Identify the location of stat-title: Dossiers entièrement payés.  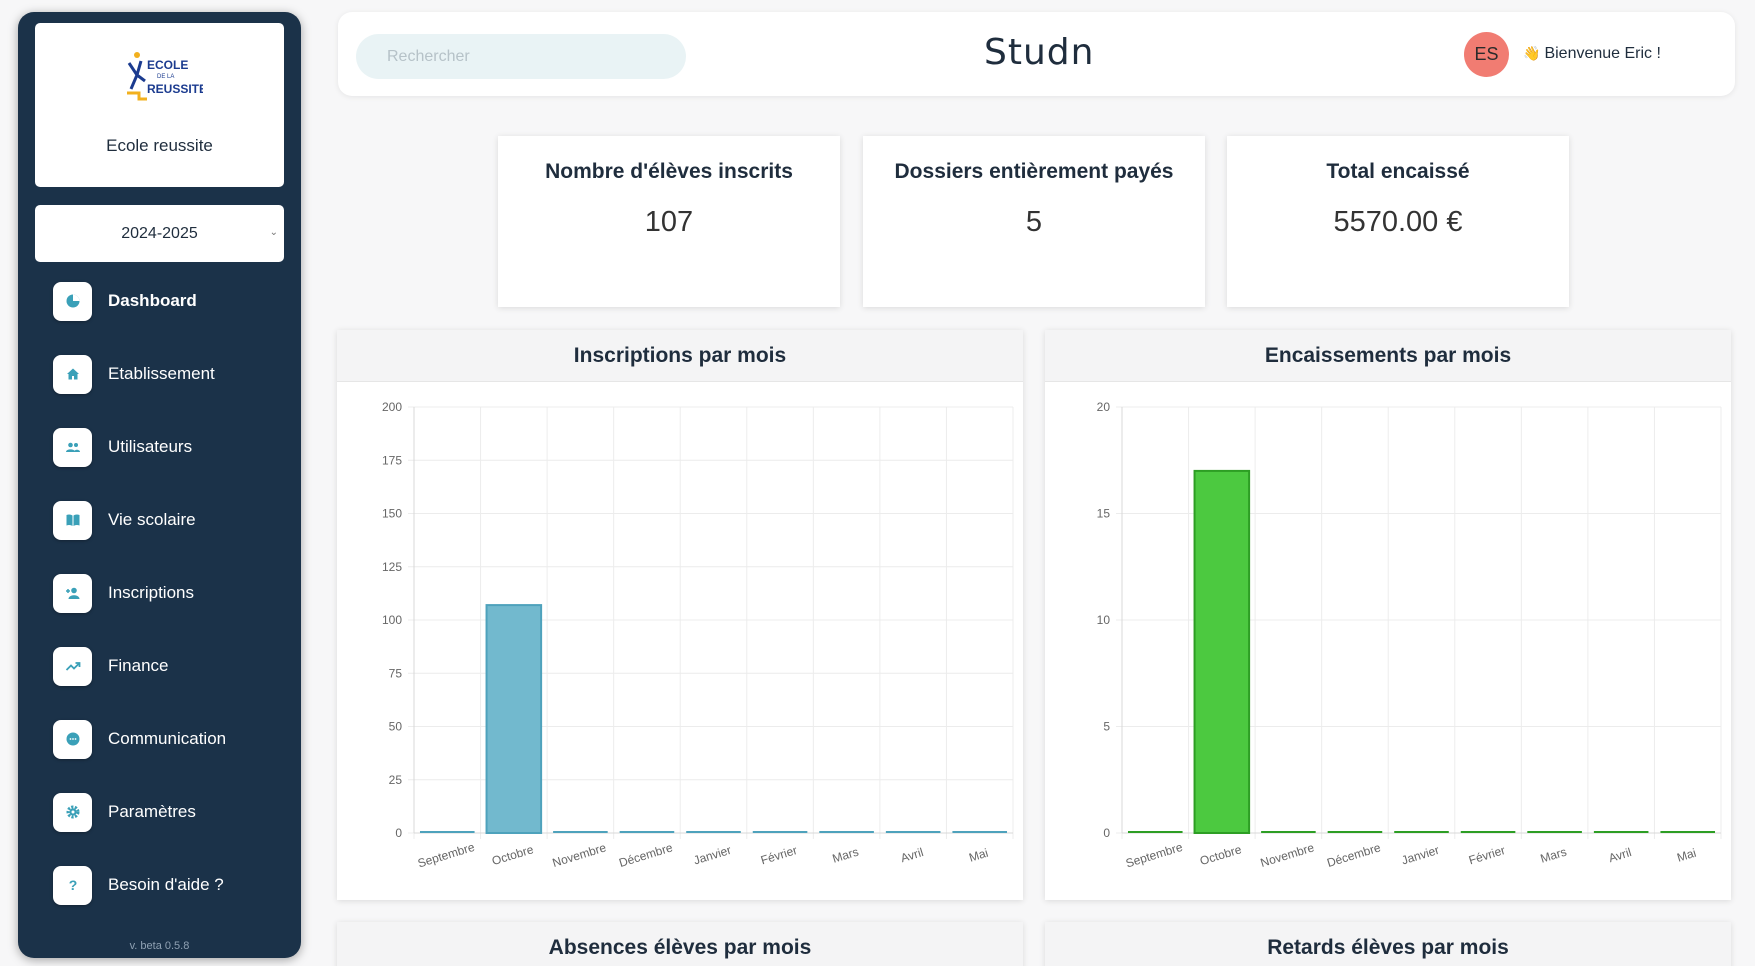
(1034, 171).